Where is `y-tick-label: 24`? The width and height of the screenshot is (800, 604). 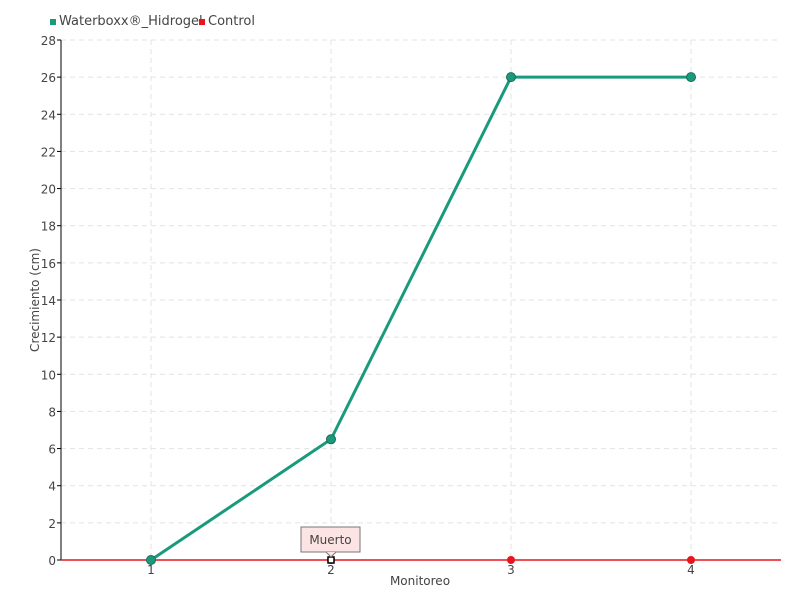
y-tick-label: 24 is located at coordinates (48, 115).